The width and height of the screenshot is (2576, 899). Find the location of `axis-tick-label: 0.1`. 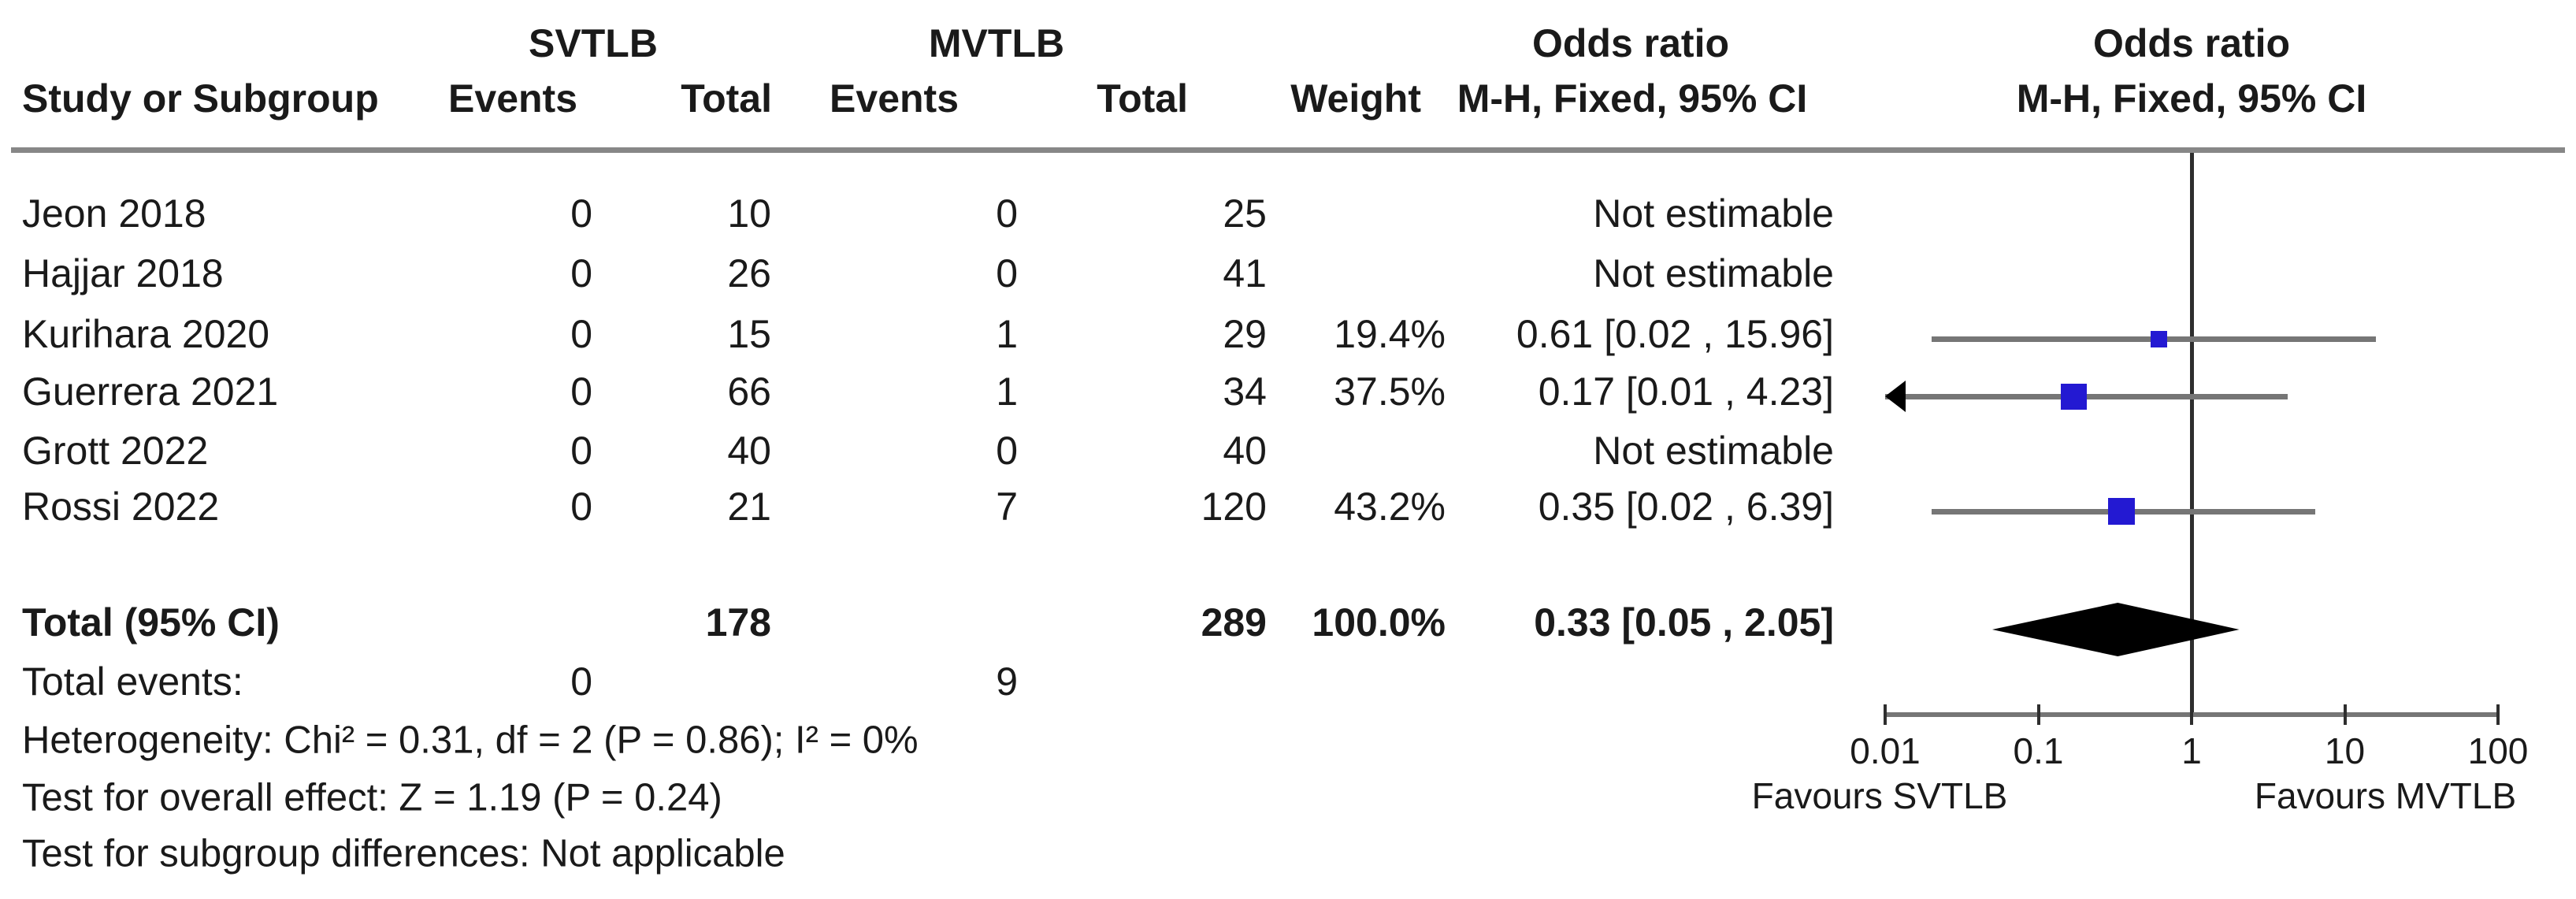

axis-tick-label: 0.1 is located at coordinates (2038, 750).